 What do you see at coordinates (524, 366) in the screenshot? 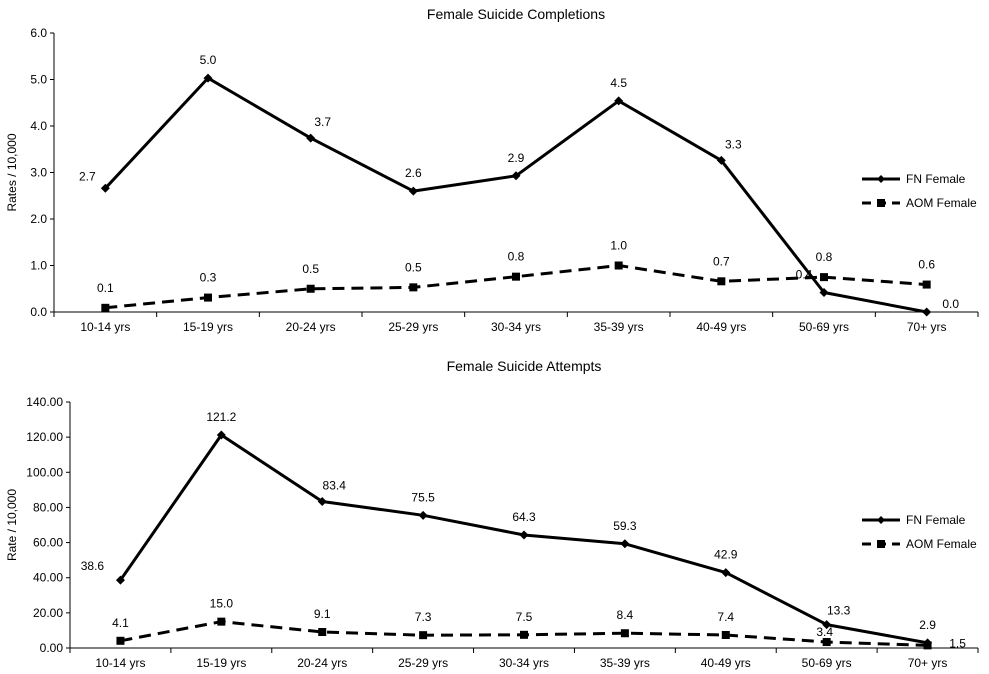
I see `chart-title: Female Suicide Attempts` at bounding box center [524, 366].